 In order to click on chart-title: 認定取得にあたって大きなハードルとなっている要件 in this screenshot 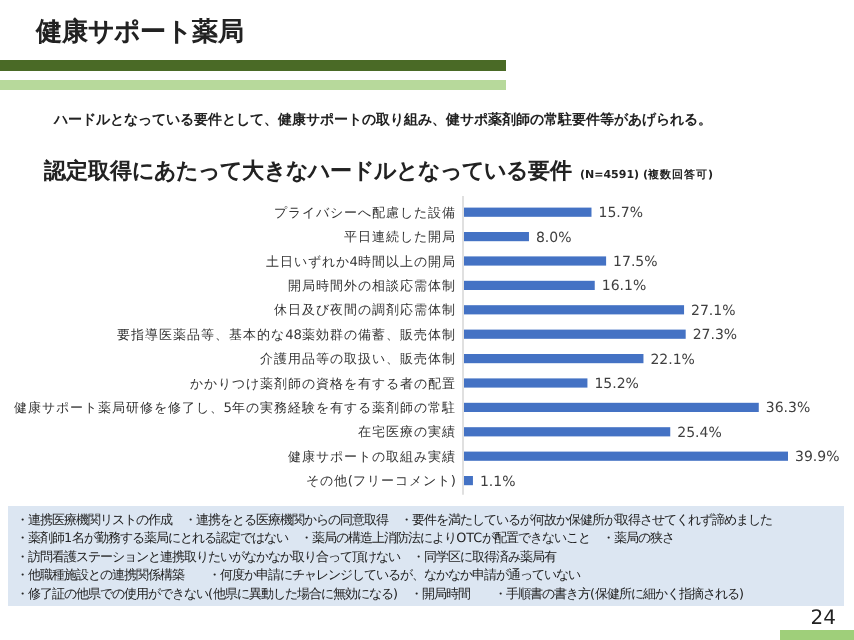, I will do `click(307, 171)`.